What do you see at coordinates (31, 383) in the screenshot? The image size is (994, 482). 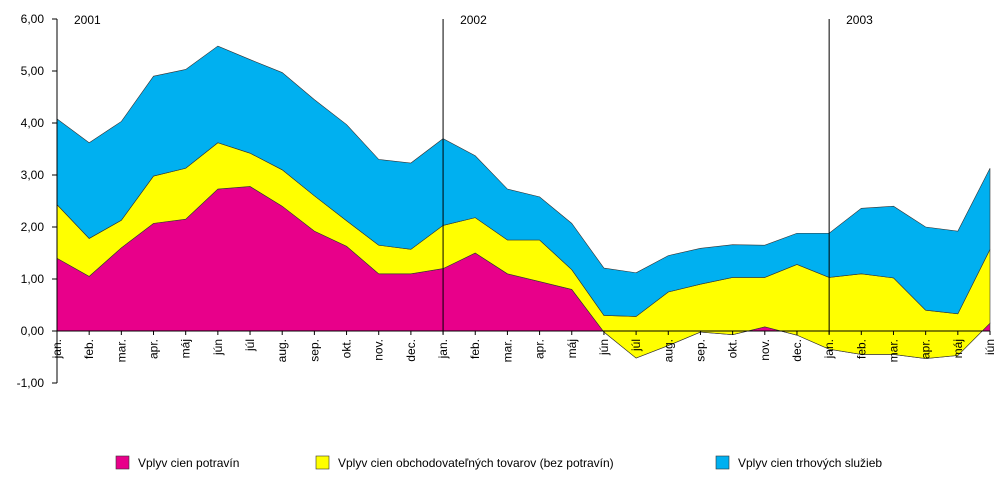 I see `y-tick-label: -1,00` at bounding box center [31, 383].